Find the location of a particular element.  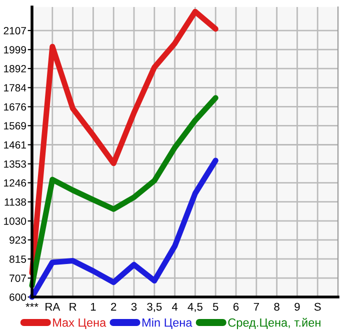

y-tick-label: 1461 is located at coordinates (15, 145).